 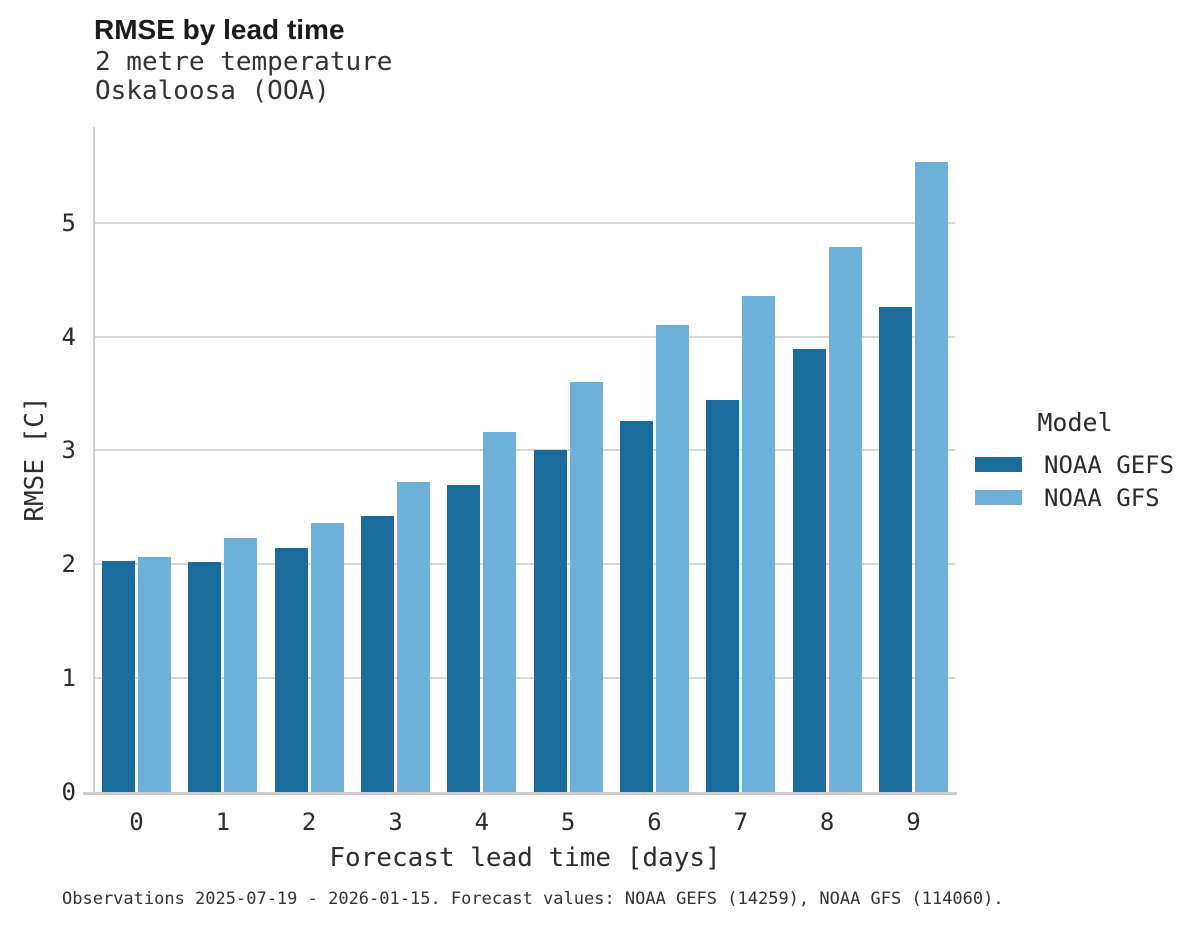 What do you see at coordinates (244, 62) in the screenshot?
I see `subtitle-variable: 2 metre temperature` at bounding box center [244, 62].